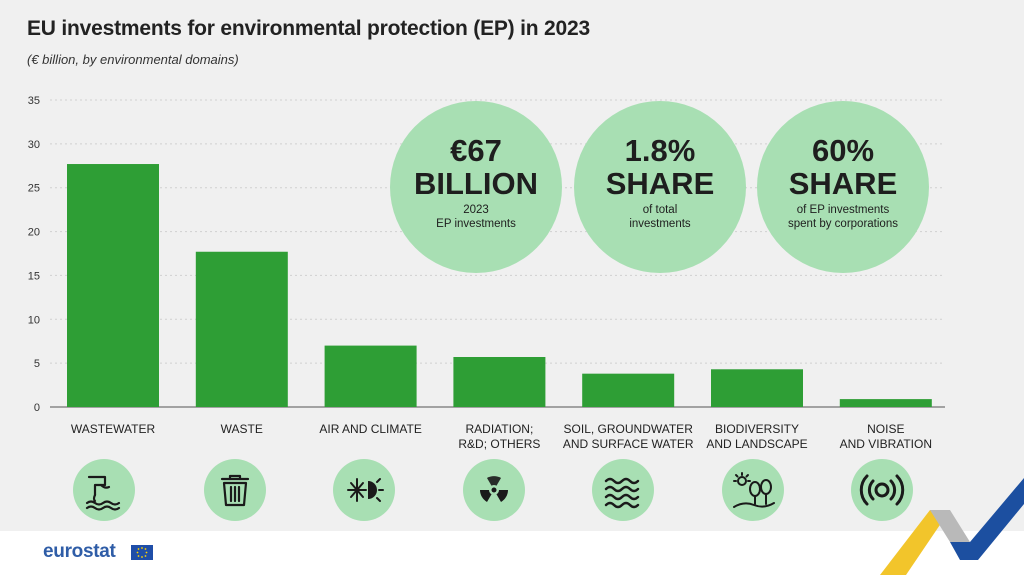  Describe the element at coordinates (885, 429) in the screenshot. I see `category-label: NOISE` at that location.